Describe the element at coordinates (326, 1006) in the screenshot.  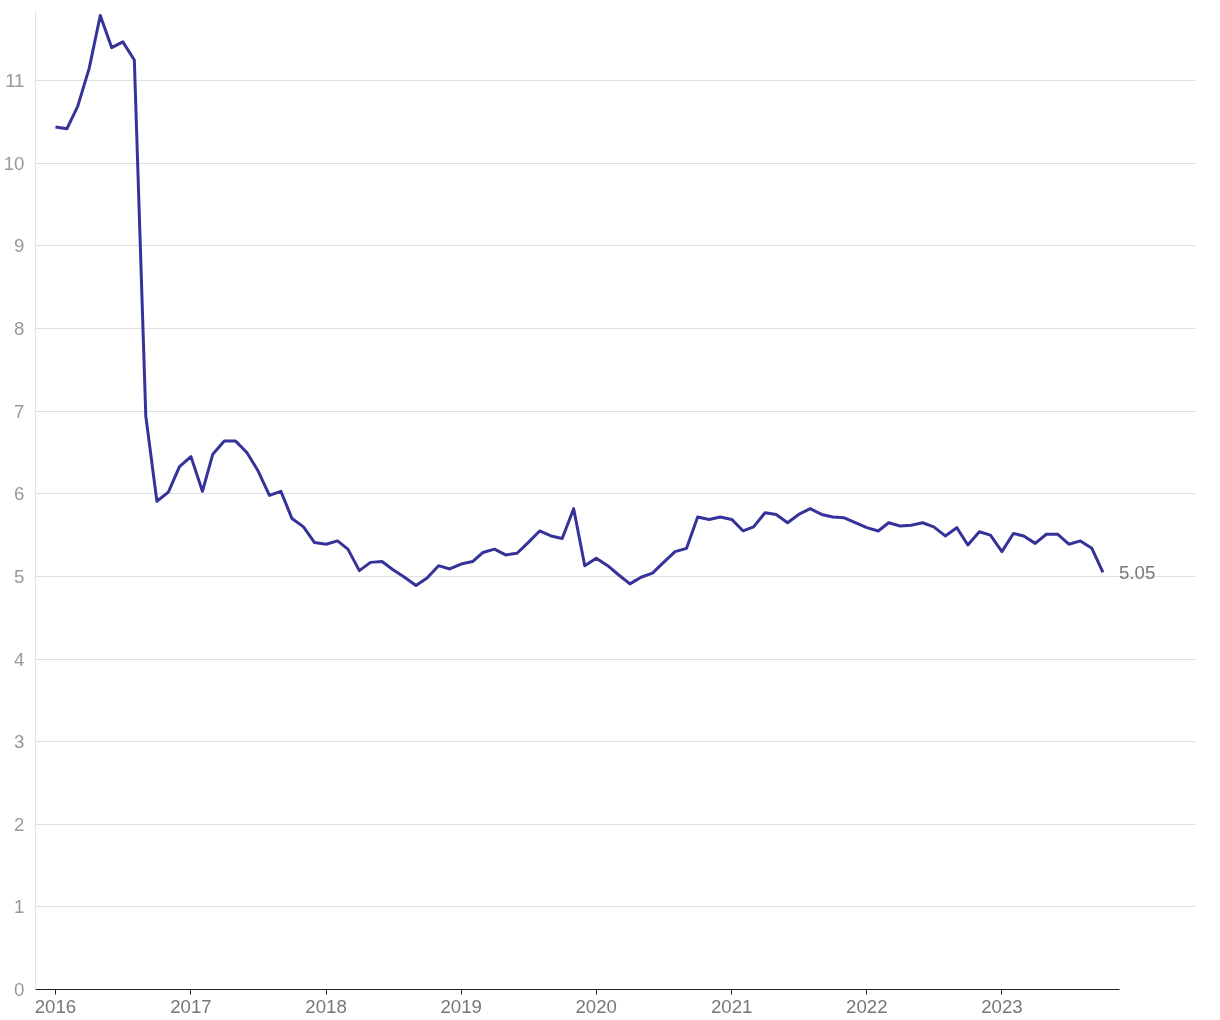
I see `x-tick-label: 2018` at that location.